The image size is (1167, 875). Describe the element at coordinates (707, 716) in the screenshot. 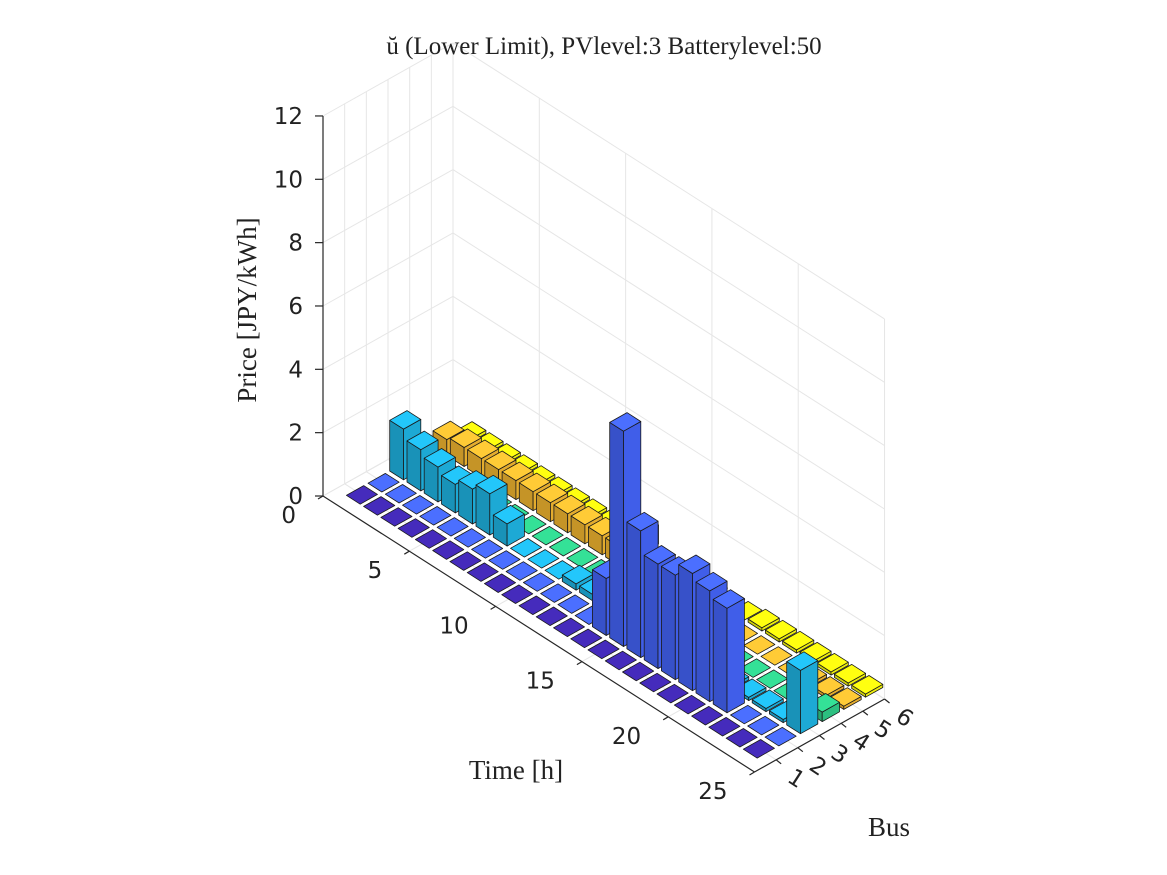

I see `bar-bus1-hour21` at that location.